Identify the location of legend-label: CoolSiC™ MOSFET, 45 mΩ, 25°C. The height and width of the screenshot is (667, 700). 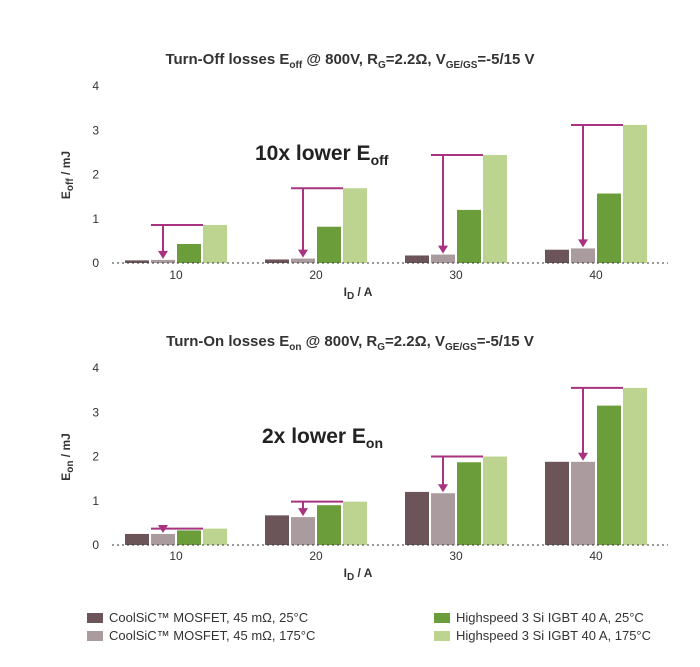
(209, 617).